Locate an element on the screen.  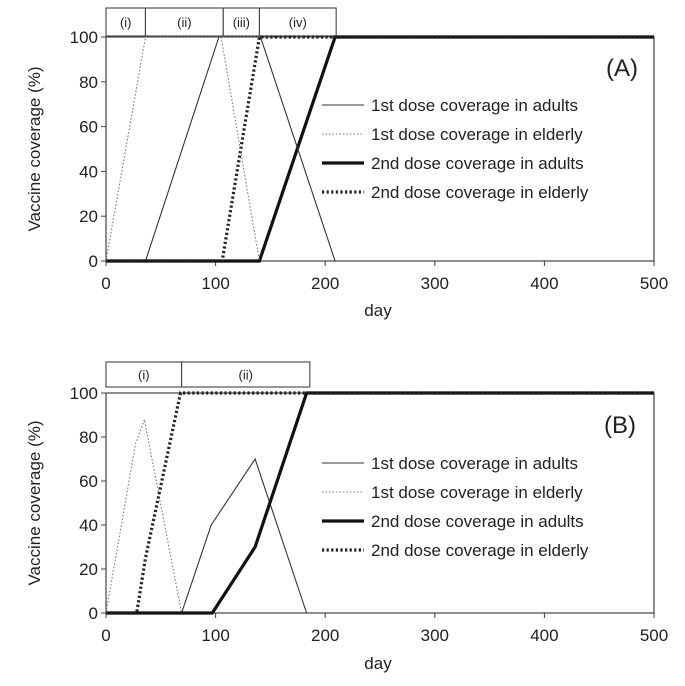
panel-label: (B) is located at coordinates (620, 425).